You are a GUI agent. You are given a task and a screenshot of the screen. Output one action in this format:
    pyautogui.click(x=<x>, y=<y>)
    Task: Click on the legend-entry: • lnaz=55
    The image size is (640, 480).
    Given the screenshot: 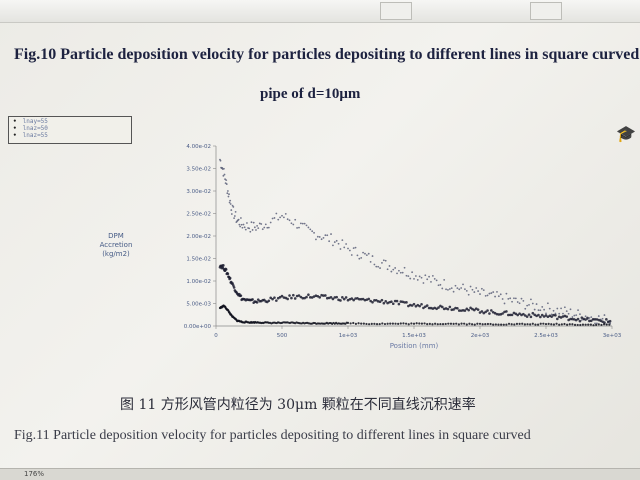 What is the action you would take?
    pyautogui.click(x=30, y=135)
    